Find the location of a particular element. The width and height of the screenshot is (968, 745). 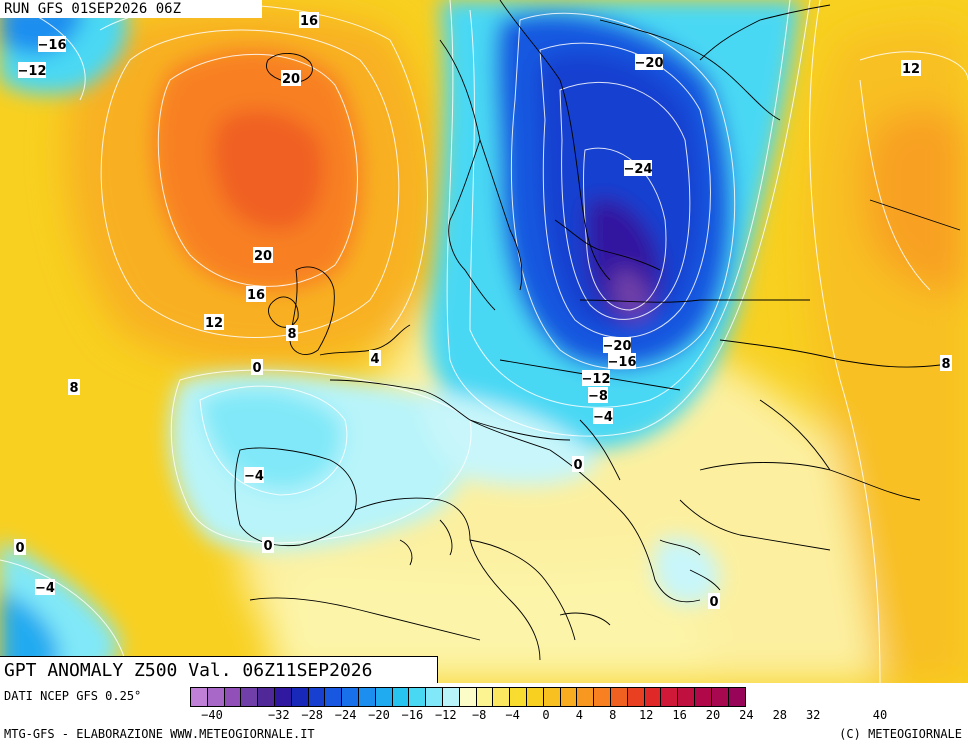

copyright-text: (C) METEOGIORNALE is located at coordinates (900, 734).